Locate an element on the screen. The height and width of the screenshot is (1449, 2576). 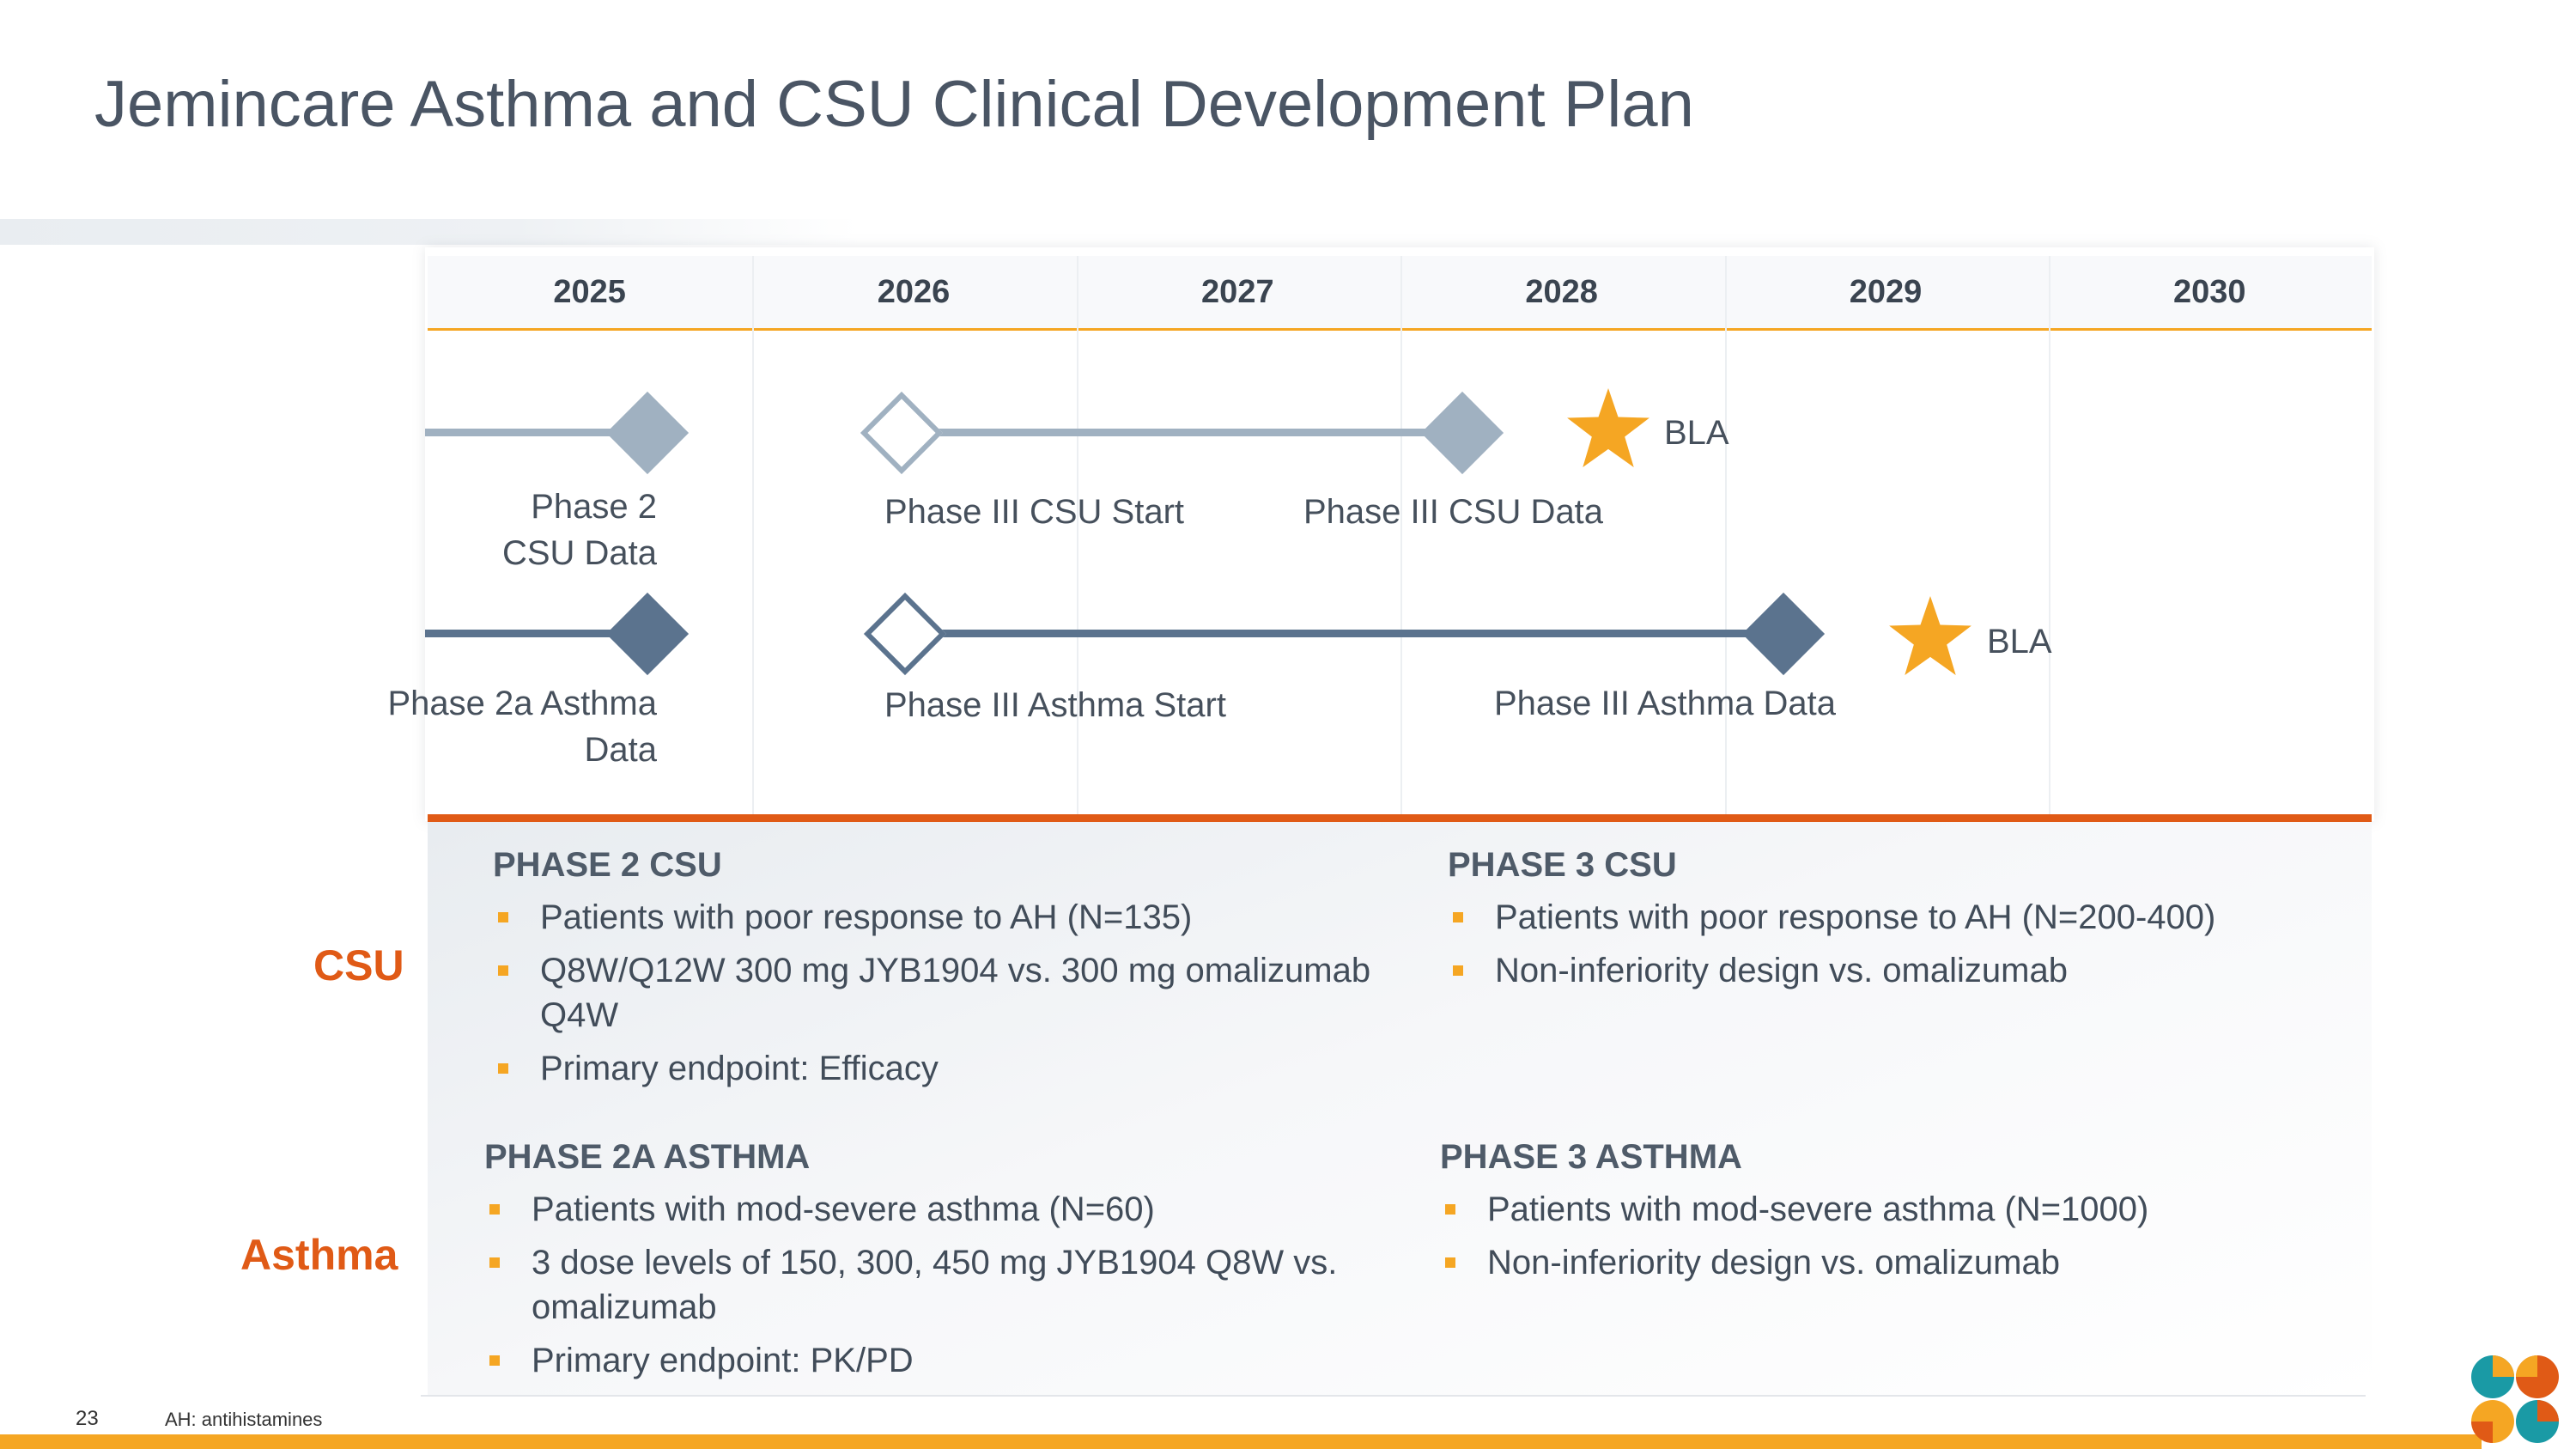
phase2a-asthma-bullet: Primary endpoint: PK/PD is located at coordinates (939, 1360).